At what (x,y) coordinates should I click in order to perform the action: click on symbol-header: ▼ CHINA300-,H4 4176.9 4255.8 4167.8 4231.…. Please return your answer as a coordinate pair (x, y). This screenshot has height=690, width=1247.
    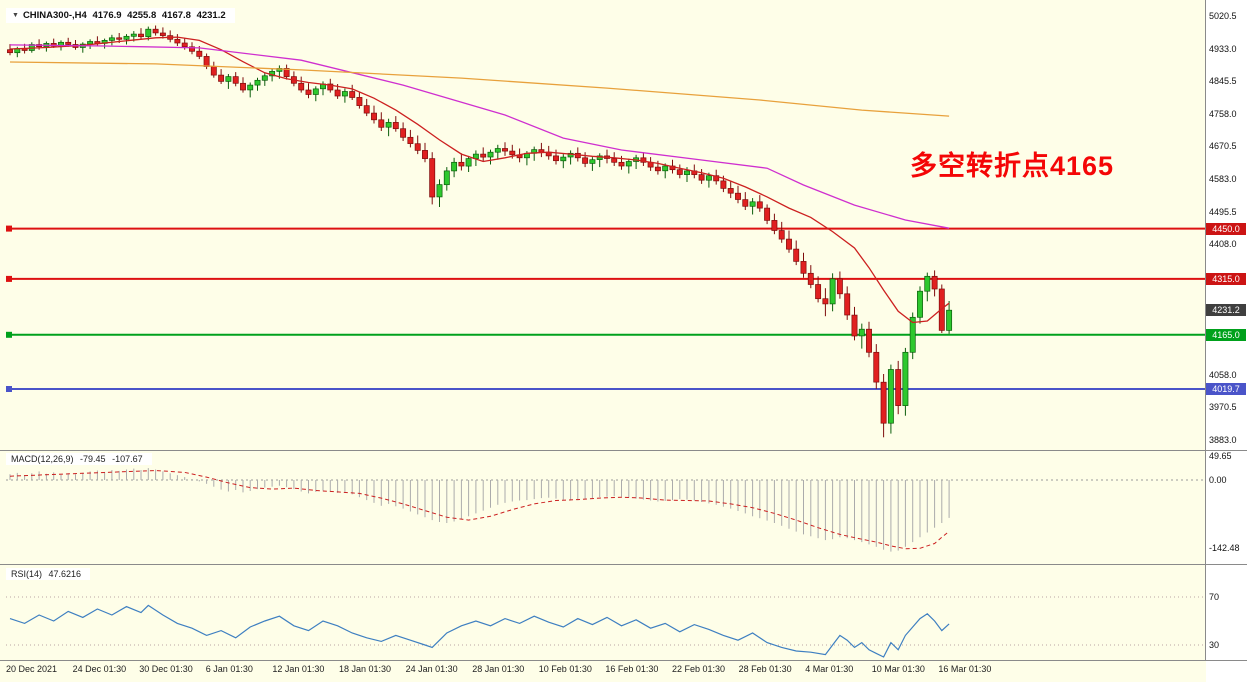
    Looking at the image, I should click on (120, 15).